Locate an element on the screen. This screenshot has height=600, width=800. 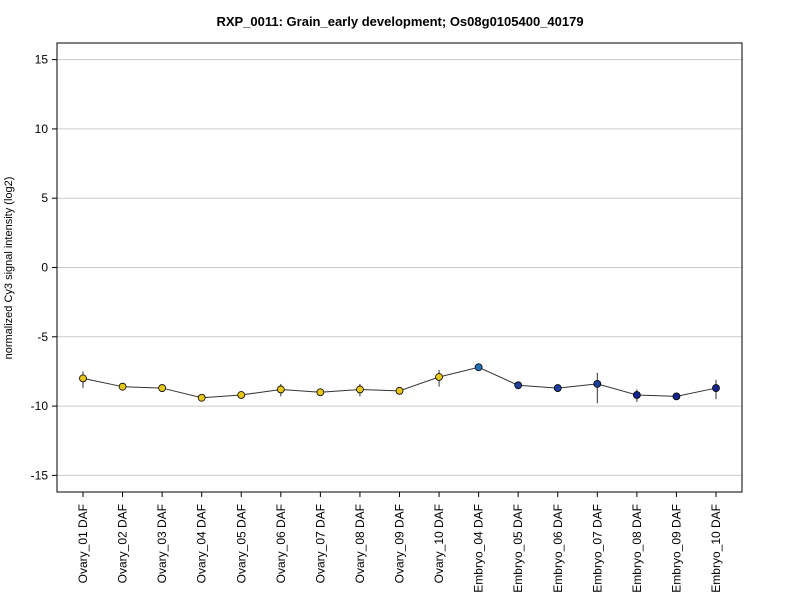
data-points is located at coordinates (399, 382).